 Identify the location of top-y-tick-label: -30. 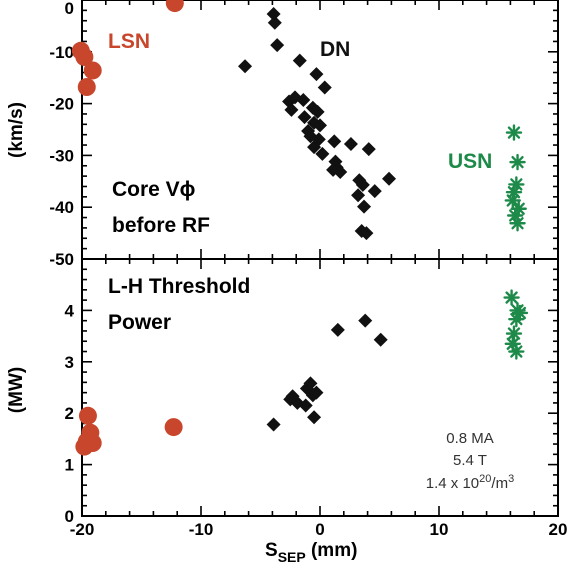
(61, 155).